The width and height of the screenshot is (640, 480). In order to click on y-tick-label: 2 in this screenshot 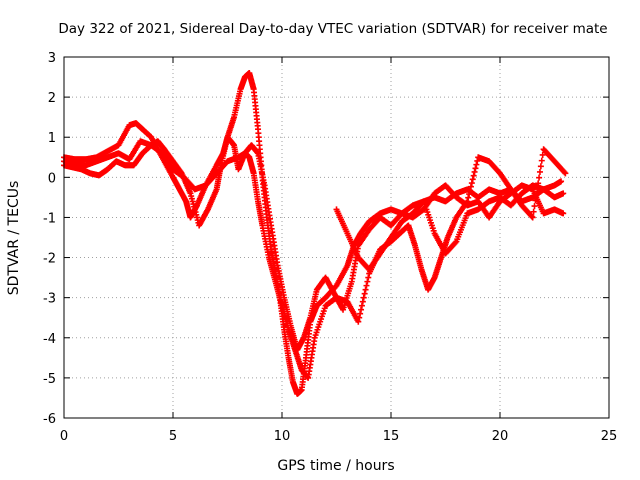, I will do `click(52, 98)`.